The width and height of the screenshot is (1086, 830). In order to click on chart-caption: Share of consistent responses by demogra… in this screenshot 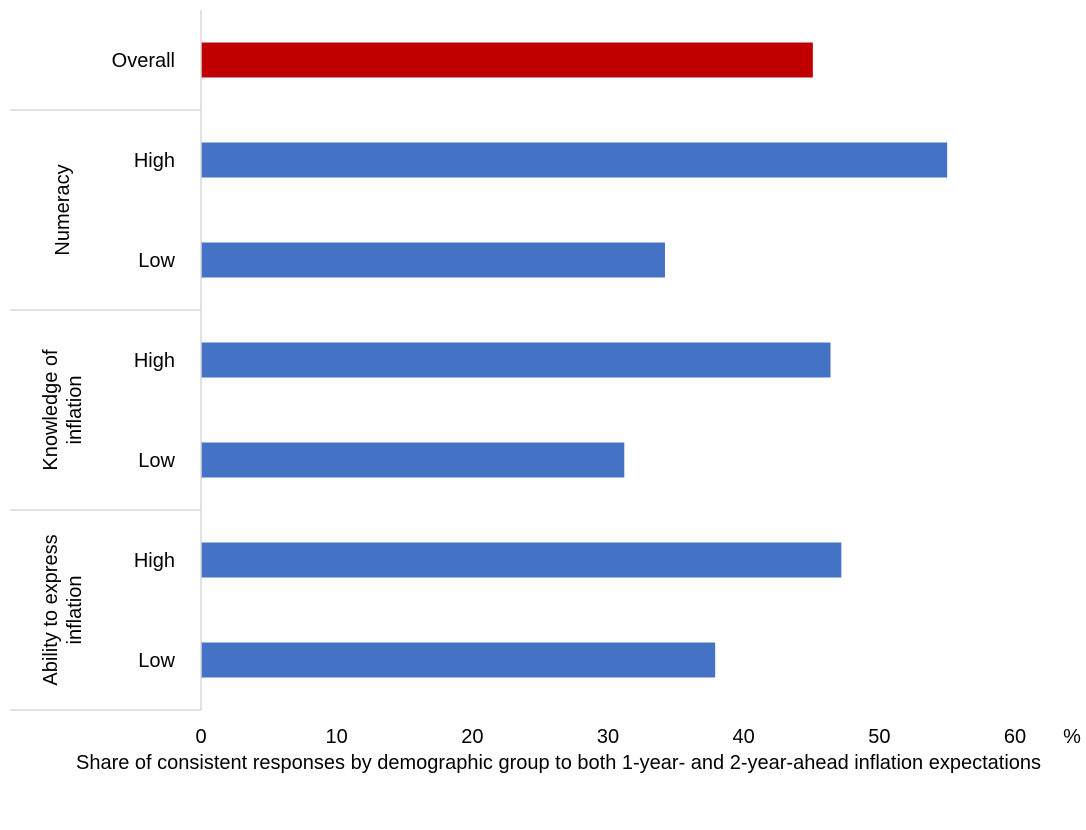, I will do `click(559, 763)`.